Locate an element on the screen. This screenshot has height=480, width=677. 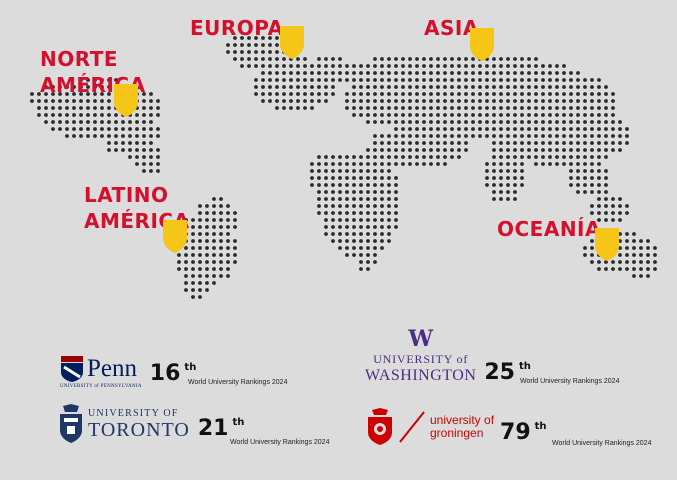
toronto-crest-icon is located at coordinates (71, 423).